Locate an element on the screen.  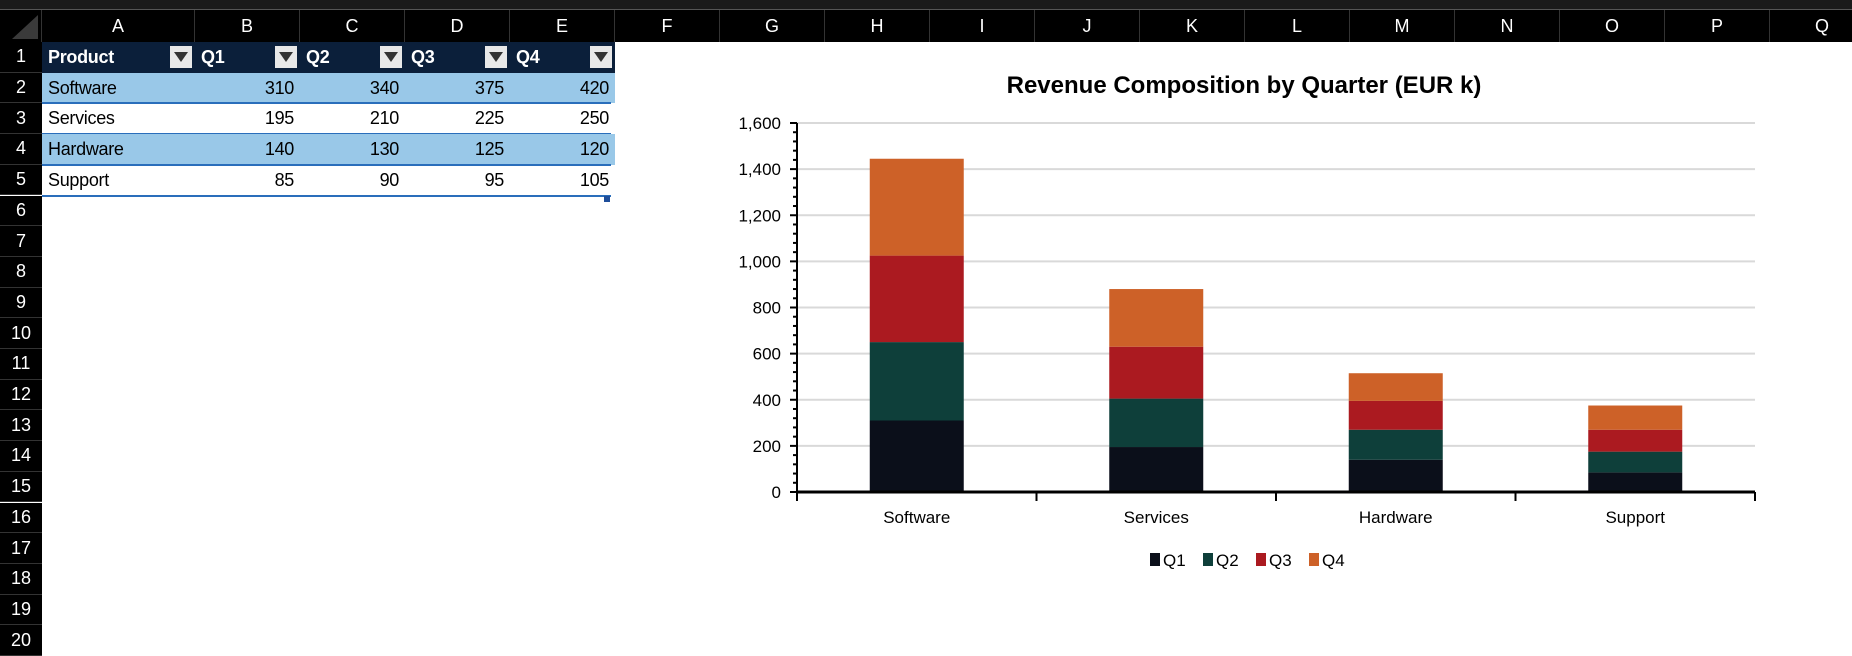
value-cell: 105 is located at coordinates (594, 179).